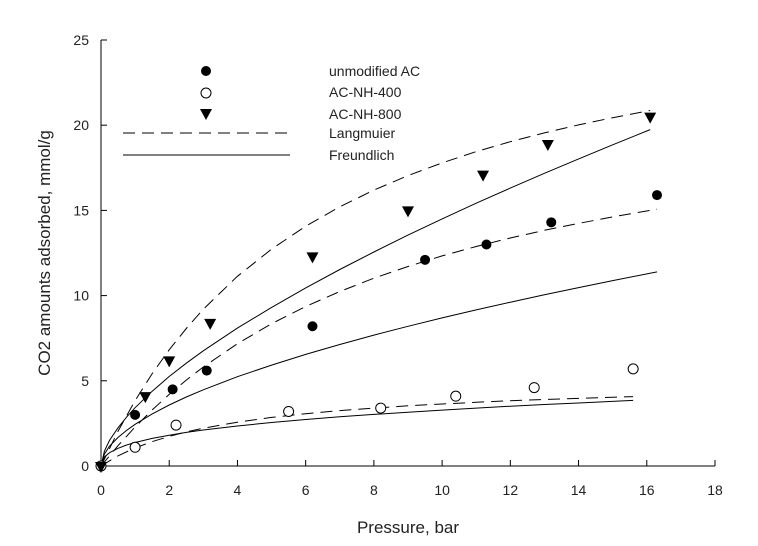 The width and height of the screenshot is (758, 546). What do you see at coordinates (238, 490) in the screenshot?
I see `x-tick-label: 4` at bounding box center [238, 490].